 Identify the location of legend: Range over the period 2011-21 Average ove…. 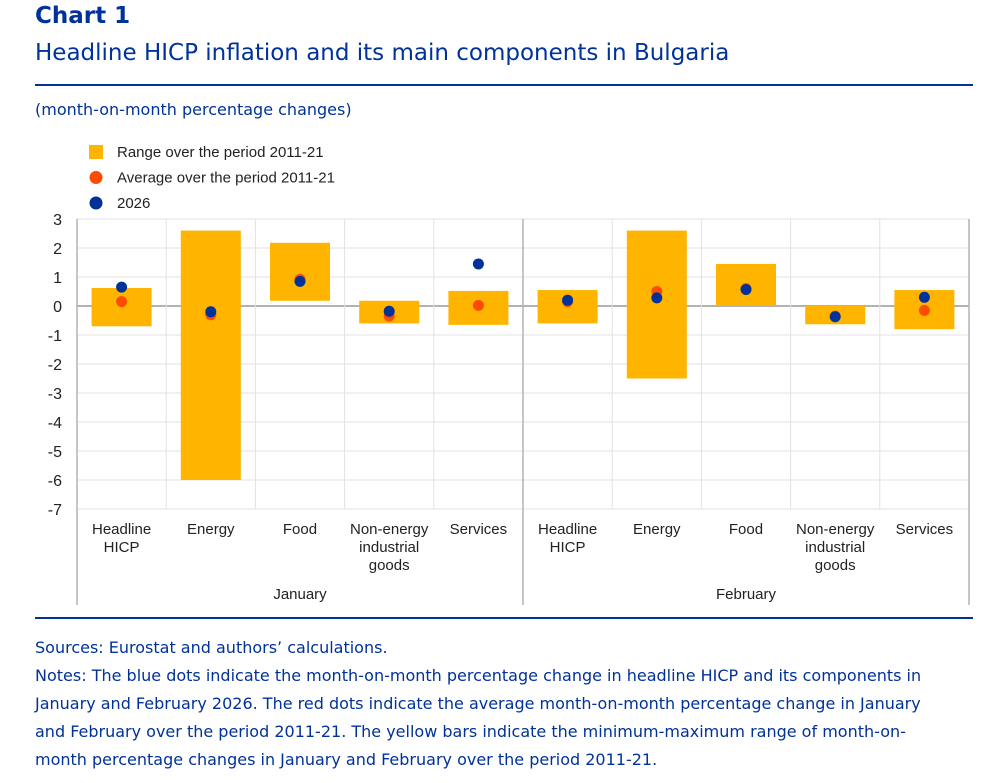
(212, 178).